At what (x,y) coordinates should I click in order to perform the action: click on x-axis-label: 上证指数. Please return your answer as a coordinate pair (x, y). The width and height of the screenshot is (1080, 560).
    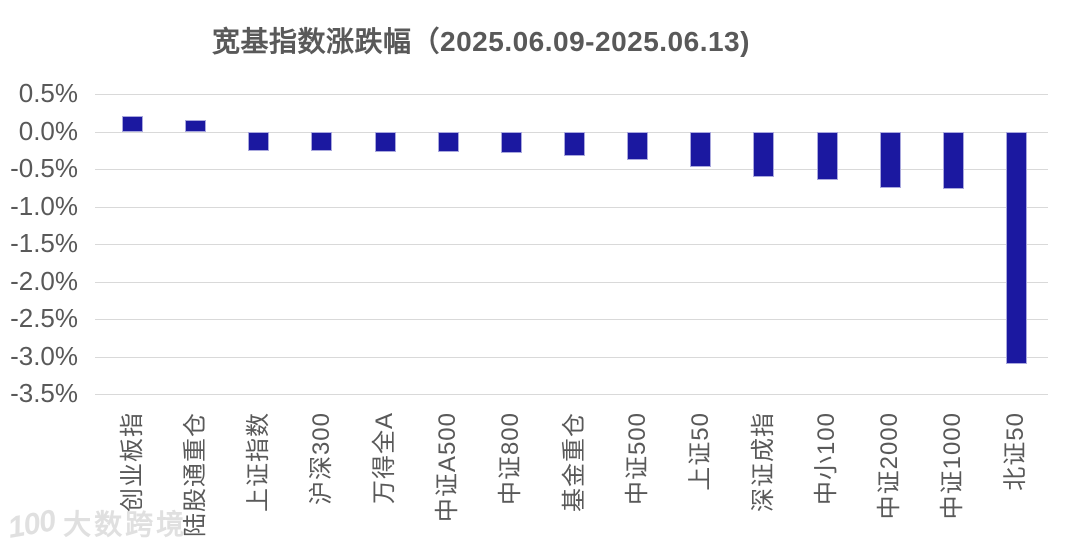
    Looking at the image, I should click on (258, 462).